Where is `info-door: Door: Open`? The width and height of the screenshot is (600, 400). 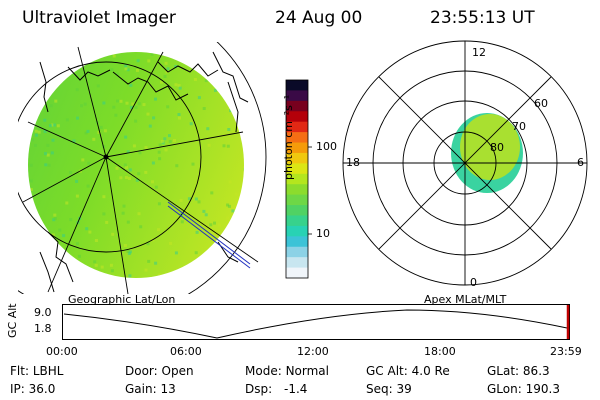 info-door: Door: Open is located at coordinates (159, 371).